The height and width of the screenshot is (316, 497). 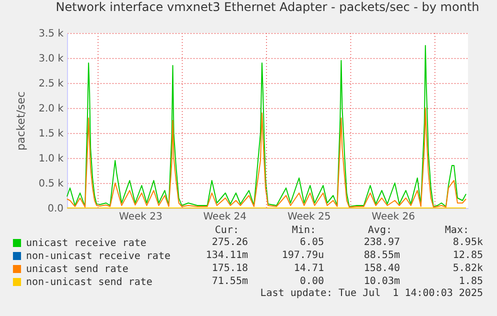 What do you see at coordinates (309, 217) in the screenshot?
I see `x-tick-label: Week 25` at bounding box center [309, 217].